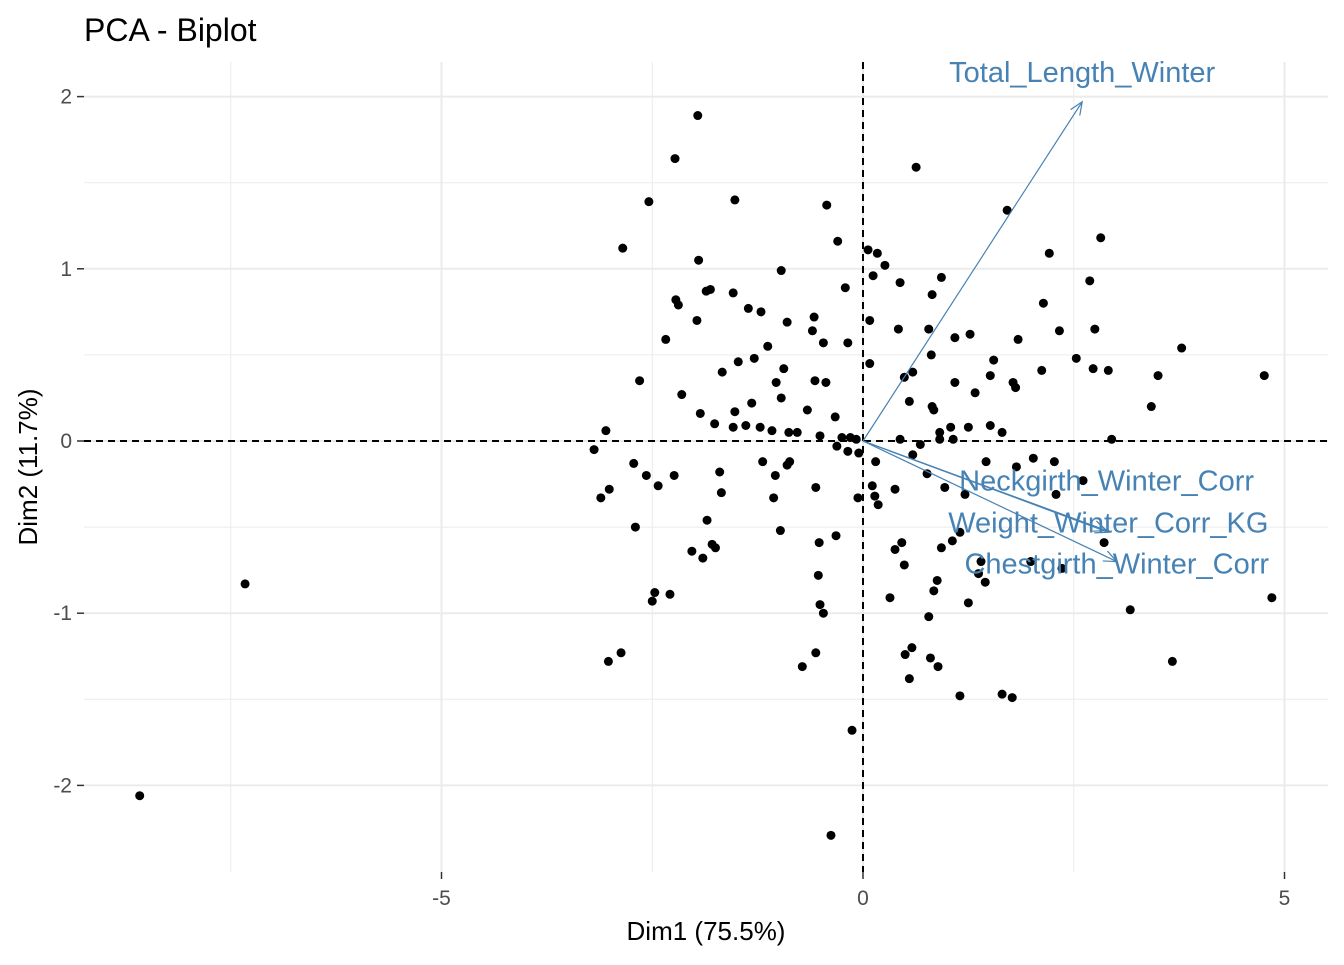  Describe the element at coordinates (706, 931) in the screenshot. I see `x-axis-label: Dim1 (75.5%)` at that location.